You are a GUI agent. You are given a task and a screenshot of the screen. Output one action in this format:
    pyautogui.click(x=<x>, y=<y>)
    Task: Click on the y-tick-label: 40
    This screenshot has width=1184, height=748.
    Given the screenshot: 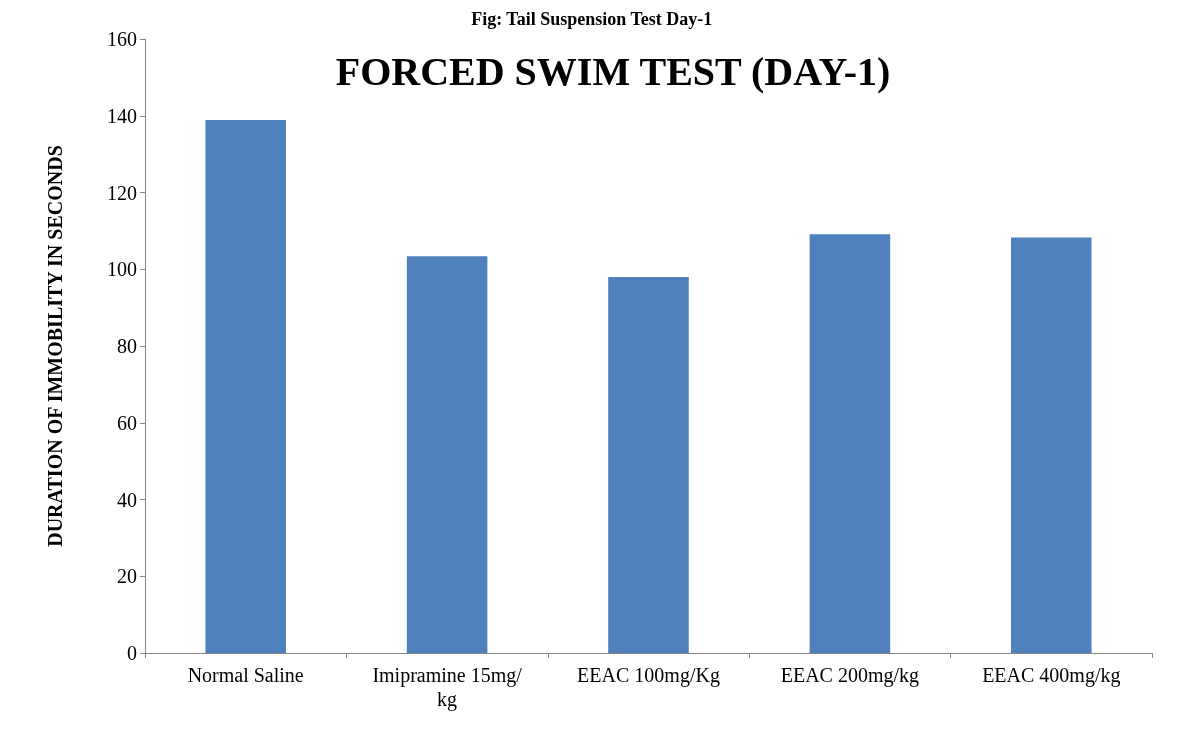 What is the action you would take?
    pyautogui.click(x=127, y=499)
    